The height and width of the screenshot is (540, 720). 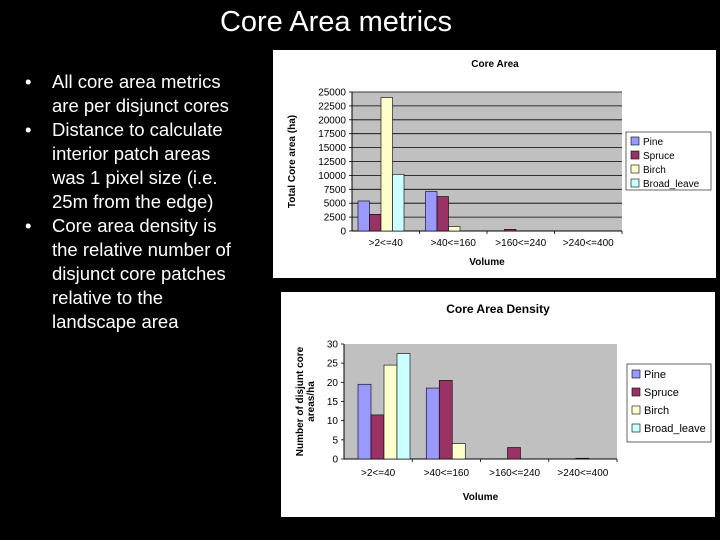 I want to click on y-tick-label: 5, so click(x=335, y=440).